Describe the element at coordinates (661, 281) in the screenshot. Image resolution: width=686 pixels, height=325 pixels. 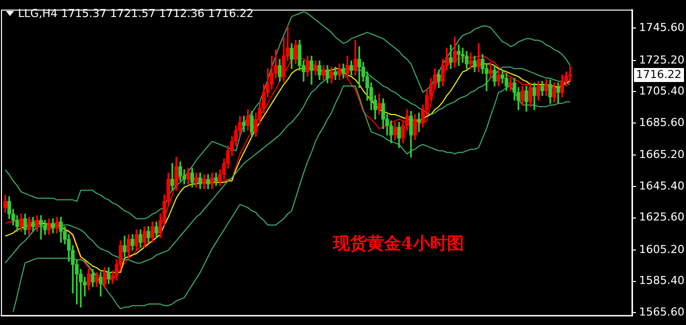
I see `y-tick-label: 1585.40` at that location.